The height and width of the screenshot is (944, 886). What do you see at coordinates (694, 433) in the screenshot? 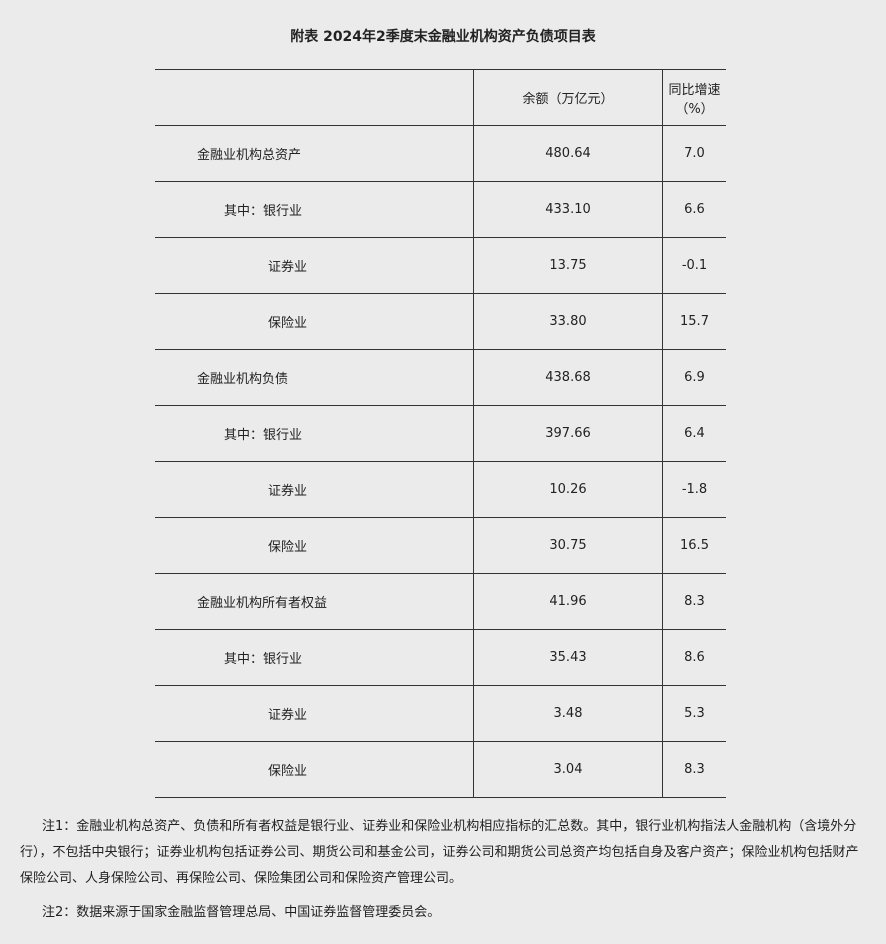
I see `row-growth: 6.4` at bounding box center [694, 433].